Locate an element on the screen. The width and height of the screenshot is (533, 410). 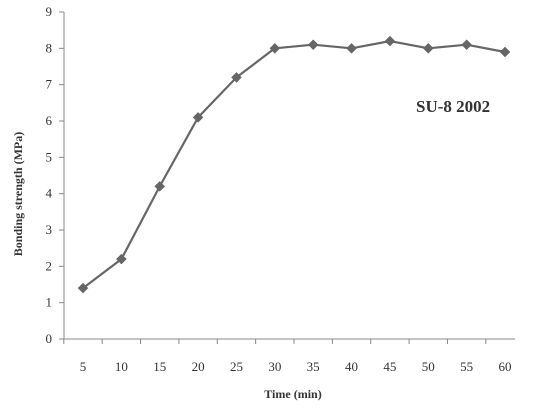
x-axis-title: Time (min) is located at coordinates (292, 394).